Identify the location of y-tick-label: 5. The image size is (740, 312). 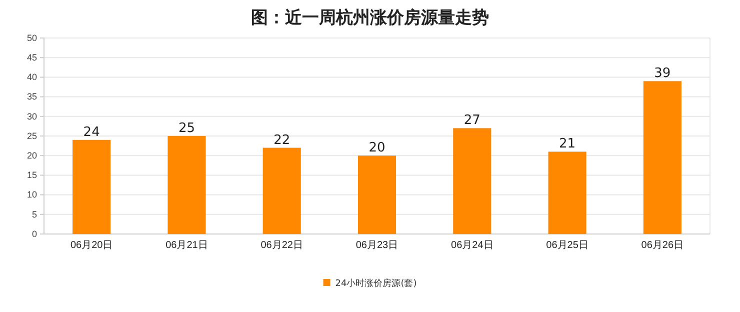
(34, 214).